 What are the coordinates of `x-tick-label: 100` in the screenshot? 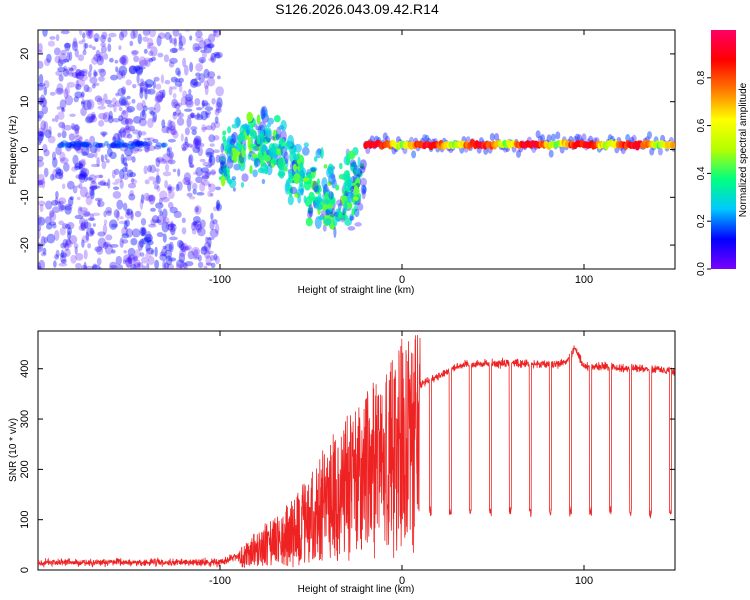 It's located at (584, 280).